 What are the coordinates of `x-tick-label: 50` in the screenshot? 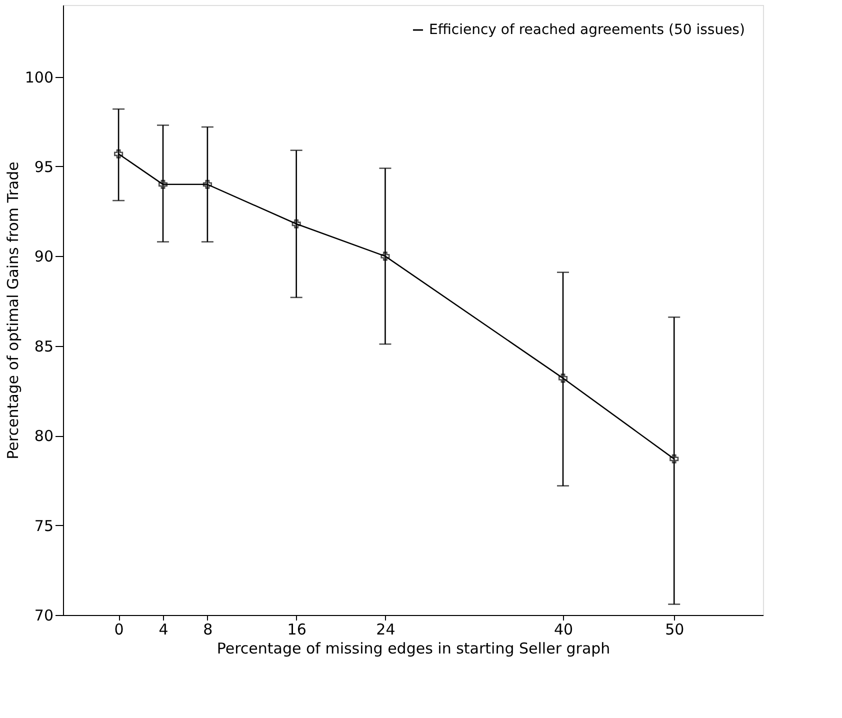 It's located at (674, 629).